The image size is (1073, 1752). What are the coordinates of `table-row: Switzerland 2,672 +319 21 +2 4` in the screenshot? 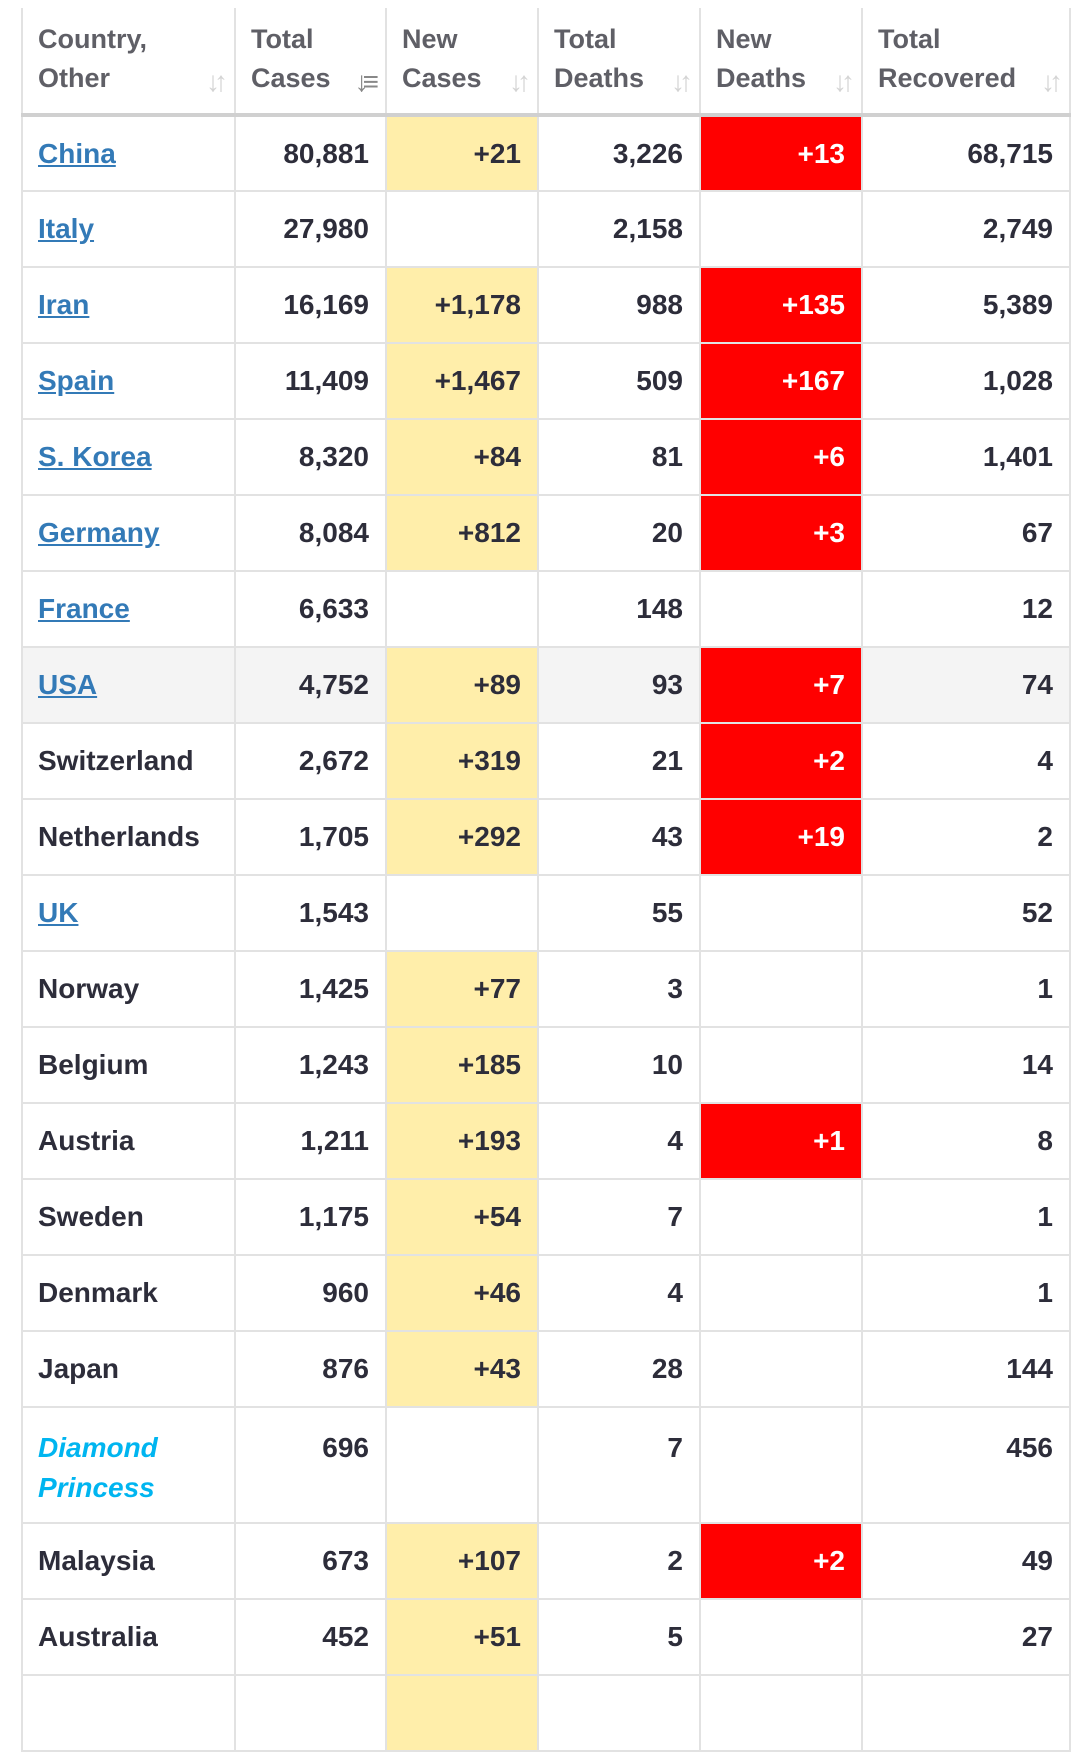 It's located at (546, 761).